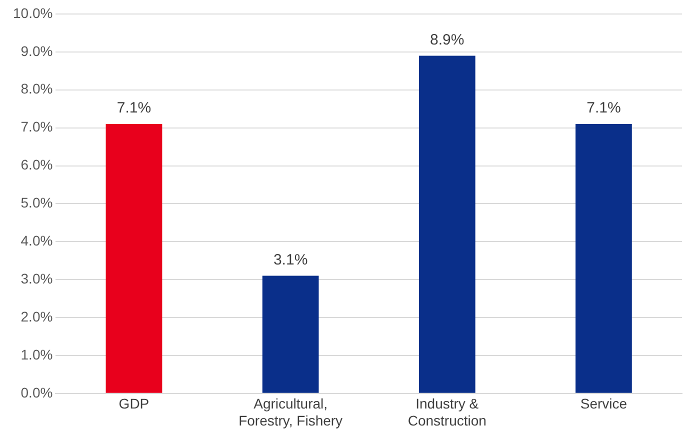 This screenshot has width=692, height=437. What do you see at coordinates (290, 412) in the screenshot?
I see `x-tick-label: Agricultural, Forestry, Fishery` at bounding box center [290, 412].